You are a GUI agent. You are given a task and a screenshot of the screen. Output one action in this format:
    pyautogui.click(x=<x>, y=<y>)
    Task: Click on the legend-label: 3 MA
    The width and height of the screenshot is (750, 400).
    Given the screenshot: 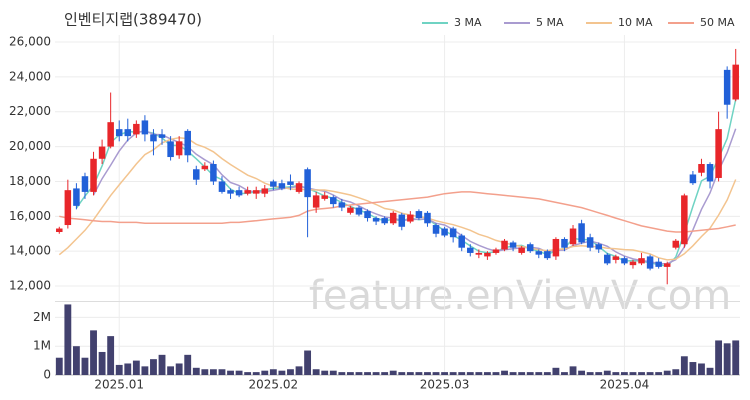 What is the action you would take?
    pyautogui.click(x=468, y=22)
    